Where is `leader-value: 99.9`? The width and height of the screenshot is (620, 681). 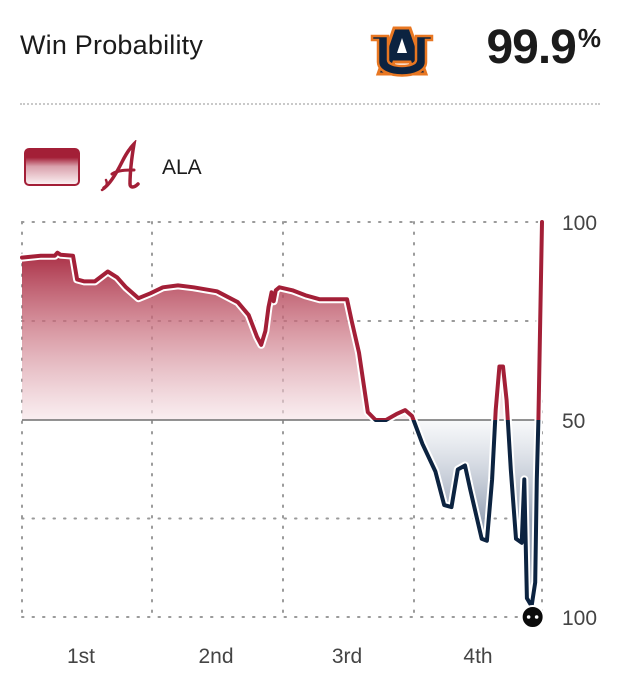 leader-value: 99.9 is located at coordinates (531, 47).